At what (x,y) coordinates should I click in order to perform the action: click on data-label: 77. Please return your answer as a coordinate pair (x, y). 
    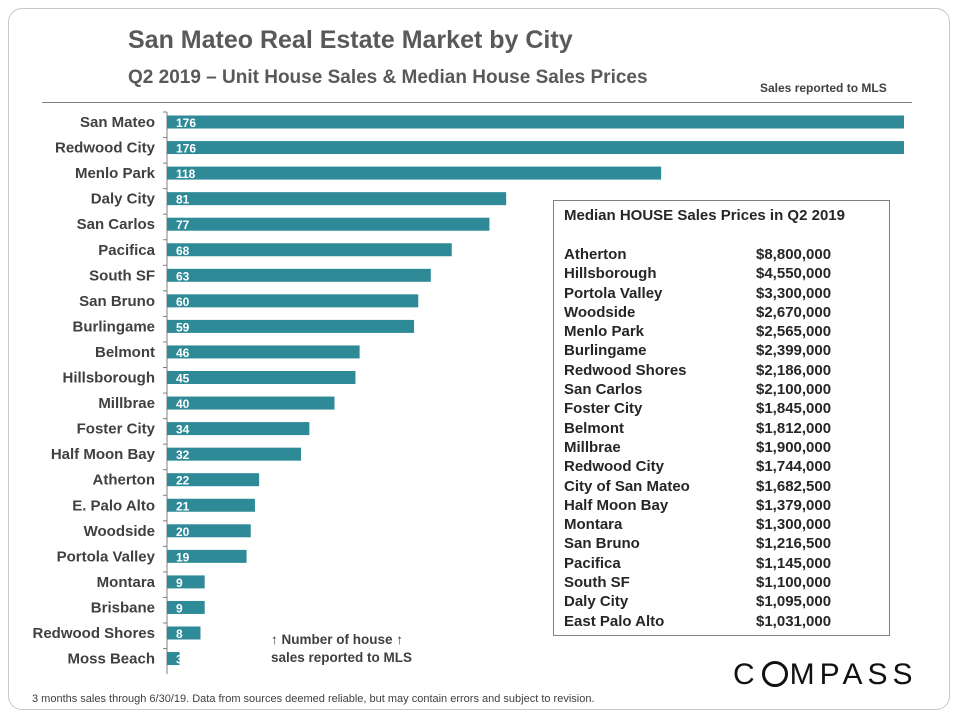
    Looking at the image, I should click on (183, 225).